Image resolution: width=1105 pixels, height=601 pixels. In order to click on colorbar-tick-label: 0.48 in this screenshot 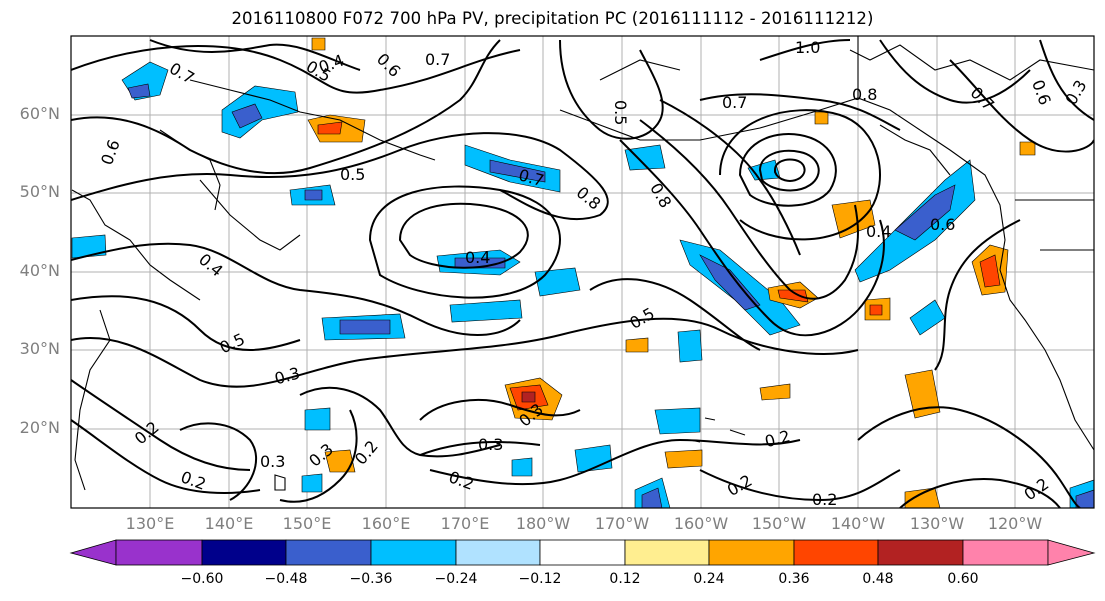, I will do `click(878, 579)`.